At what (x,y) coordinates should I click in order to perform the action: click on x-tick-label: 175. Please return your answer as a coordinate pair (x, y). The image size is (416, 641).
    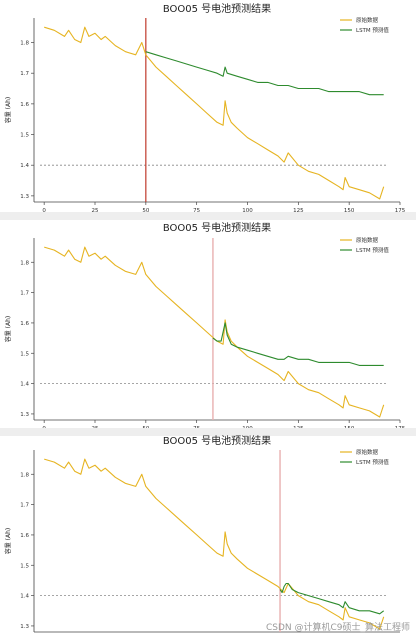
    Looking at the image, I should click on (400, 210).